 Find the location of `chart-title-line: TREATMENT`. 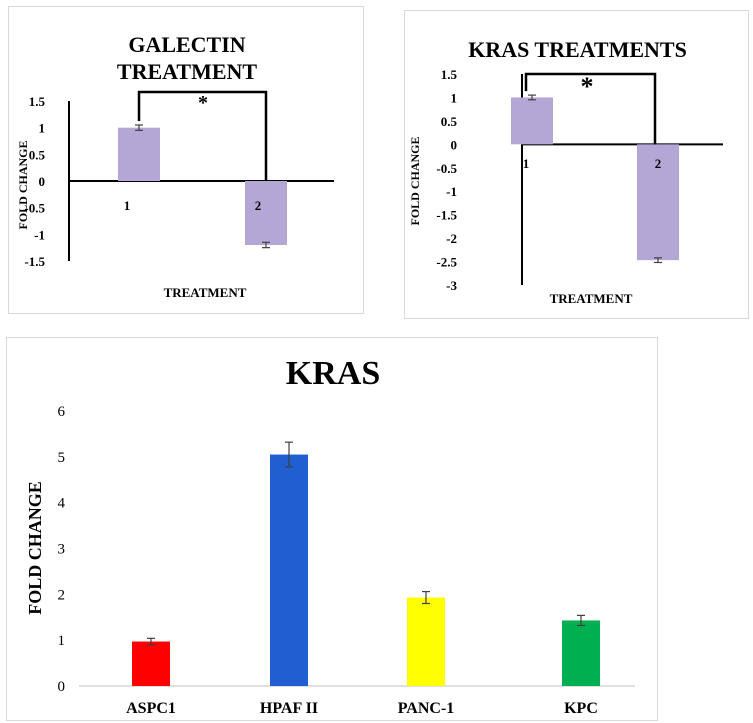

chart-title-line: TREATMENT is located at coordinates (187, 71).